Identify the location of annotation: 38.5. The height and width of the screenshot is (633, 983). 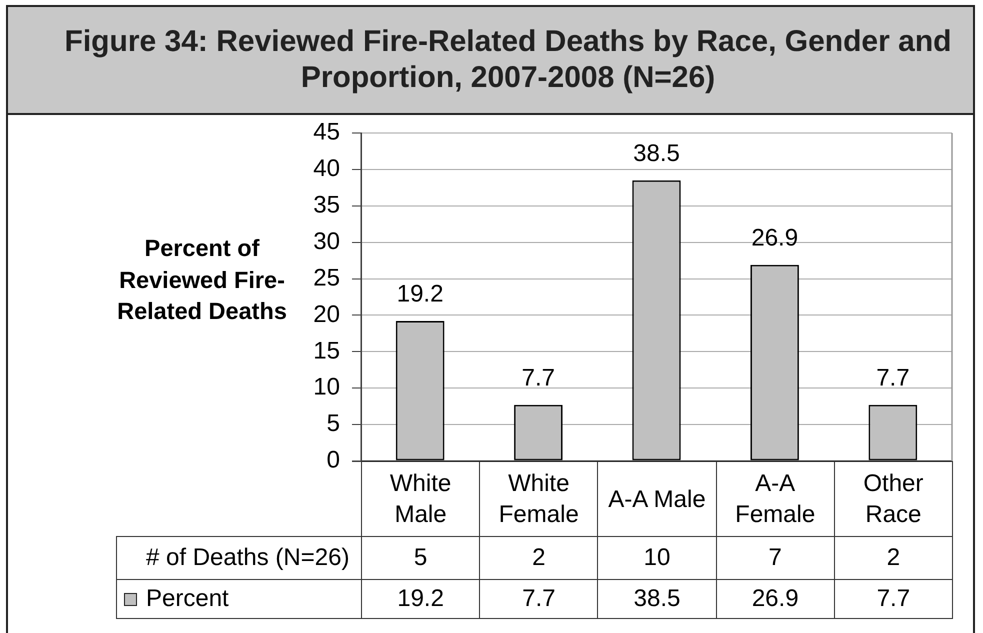
(656, 154).